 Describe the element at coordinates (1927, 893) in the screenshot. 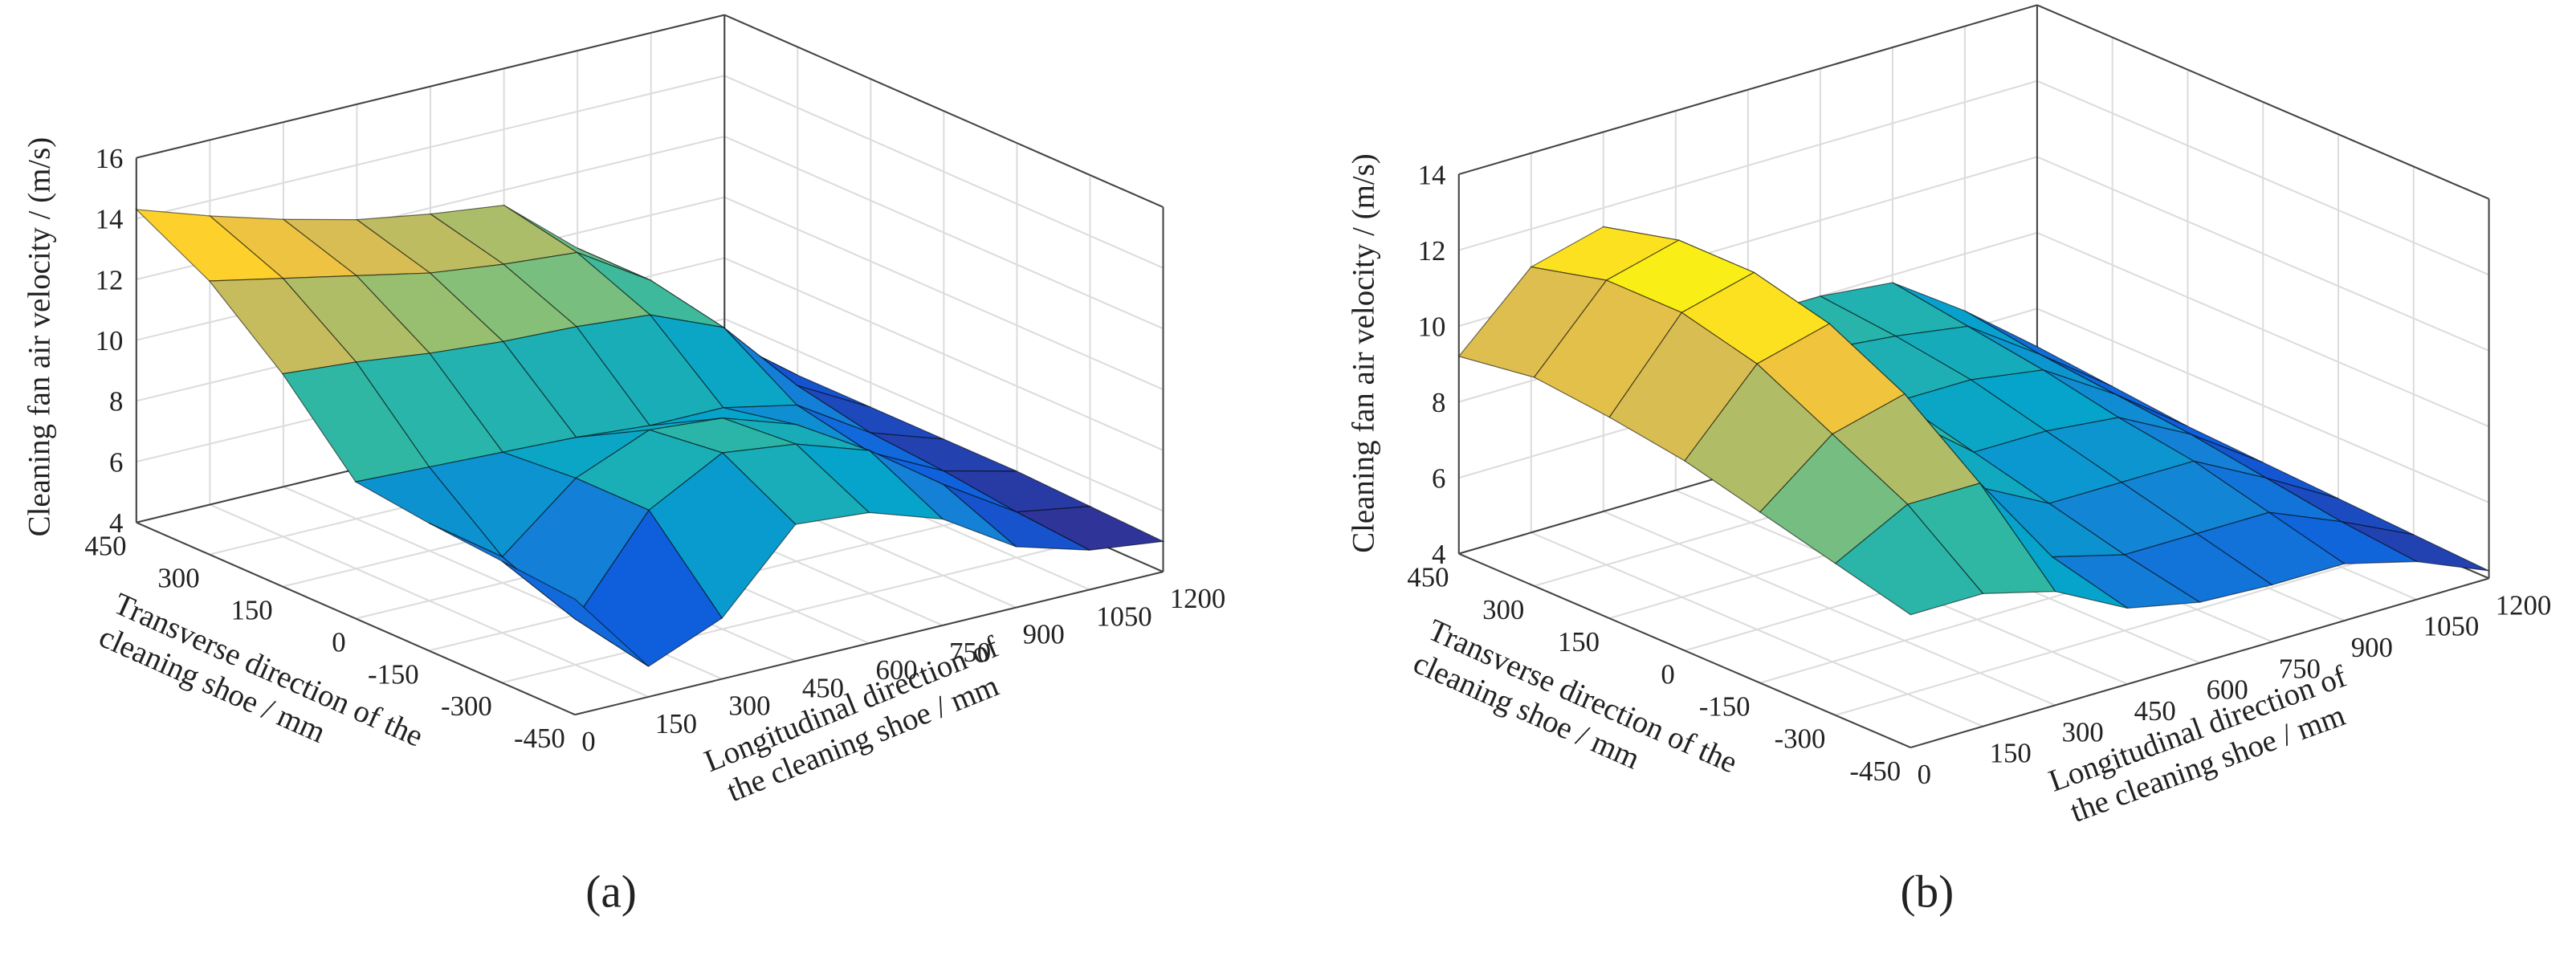

I see `panel-label: (b)` at that location.